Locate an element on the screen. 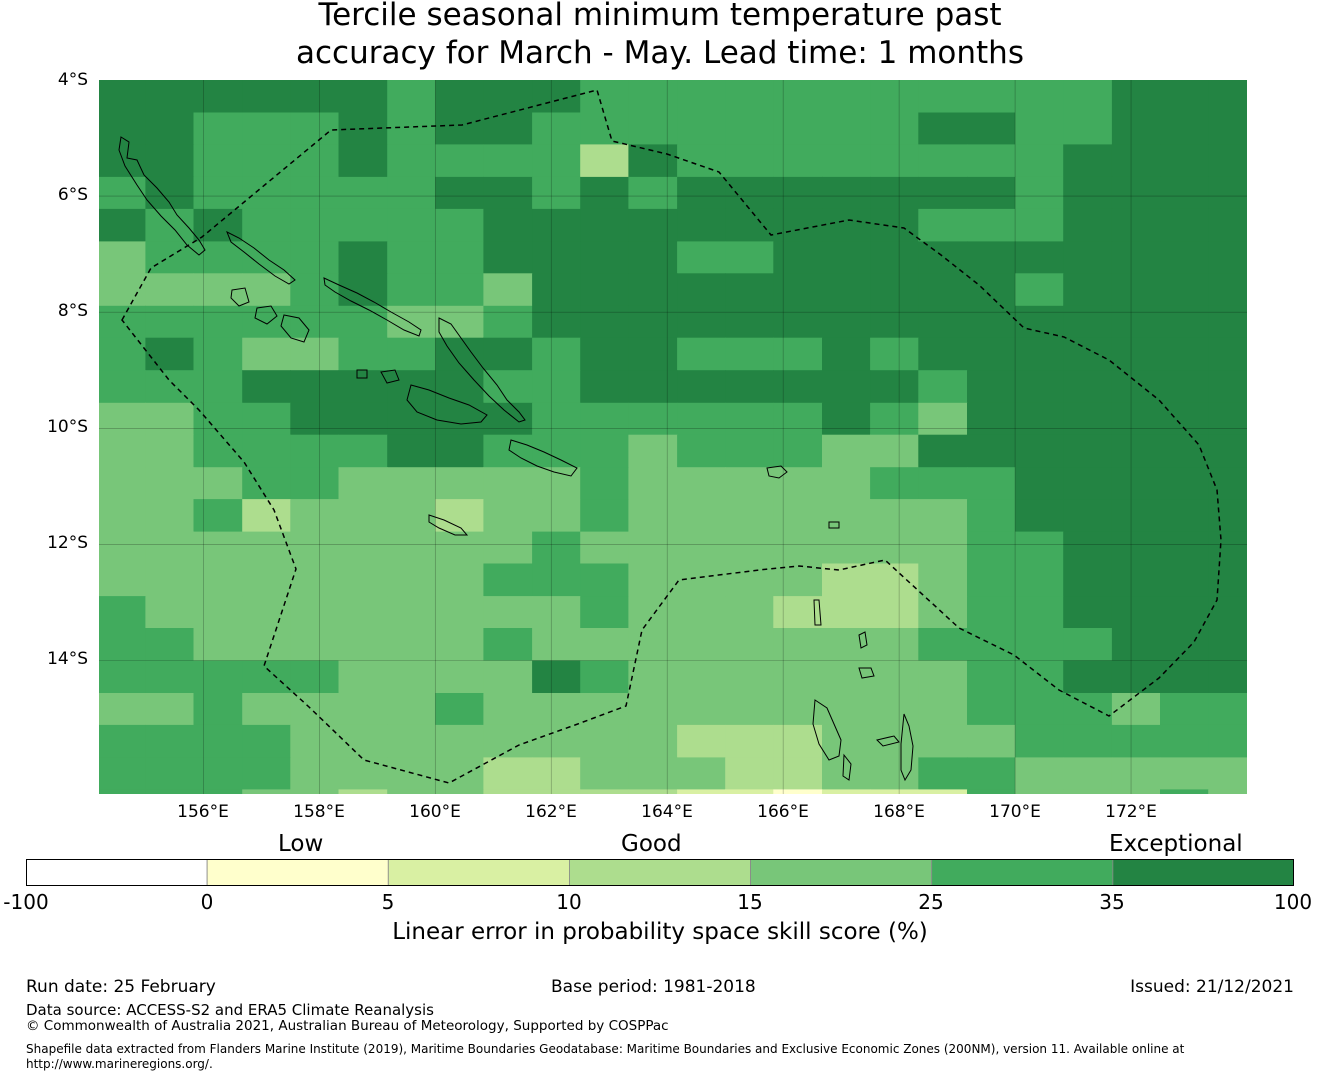 This screenshot has width=1320, height=1080. lon-label-162e: 162°E is located at coordinates (551, 812).